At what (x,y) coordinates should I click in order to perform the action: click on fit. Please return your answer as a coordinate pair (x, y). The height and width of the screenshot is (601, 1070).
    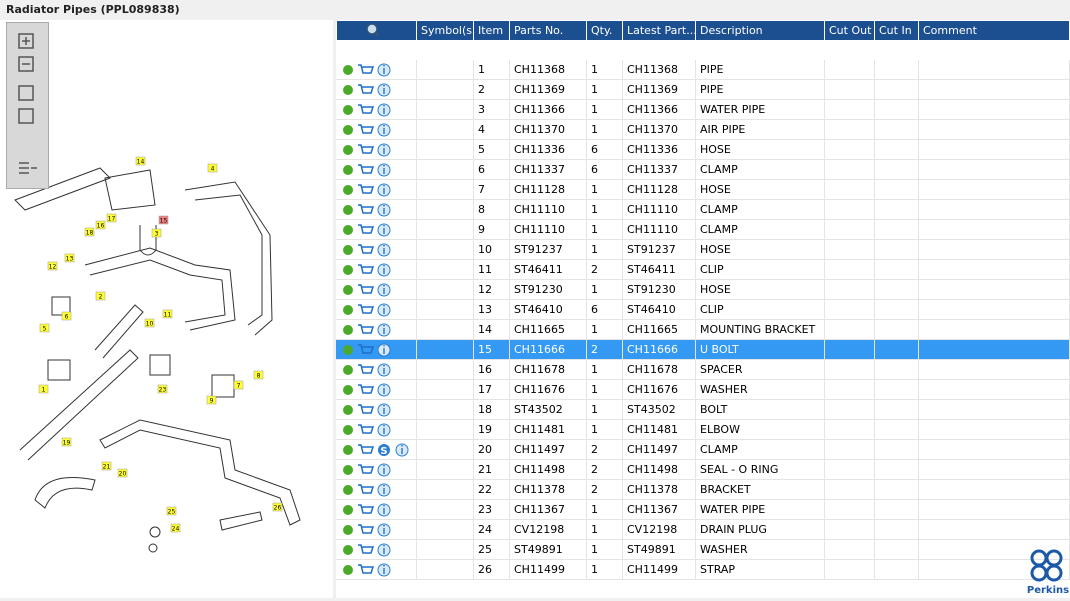
    Looking at the image, I should click on (26, 93).